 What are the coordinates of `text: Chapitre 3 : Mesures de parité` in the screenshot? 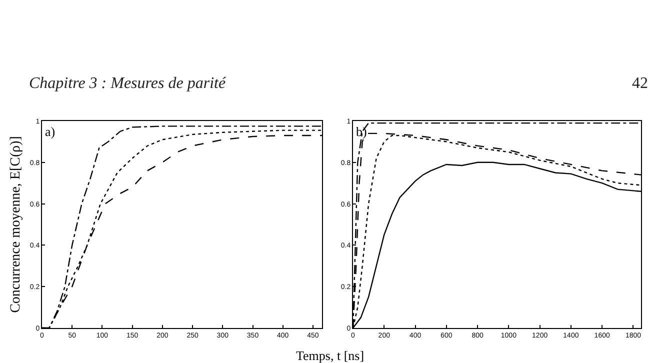 It's located at (127, 83).